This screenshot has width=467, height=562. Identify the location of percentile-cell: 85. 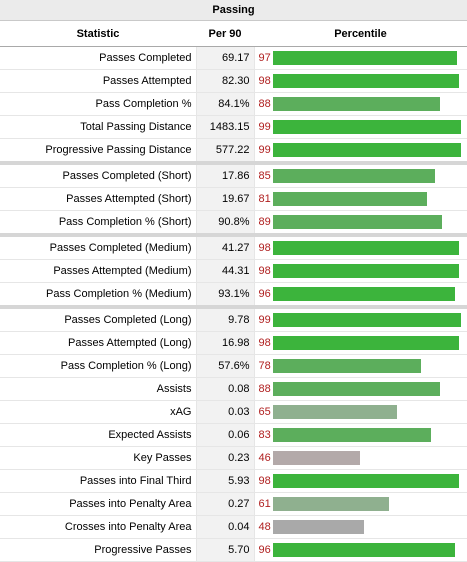
(360, 174).